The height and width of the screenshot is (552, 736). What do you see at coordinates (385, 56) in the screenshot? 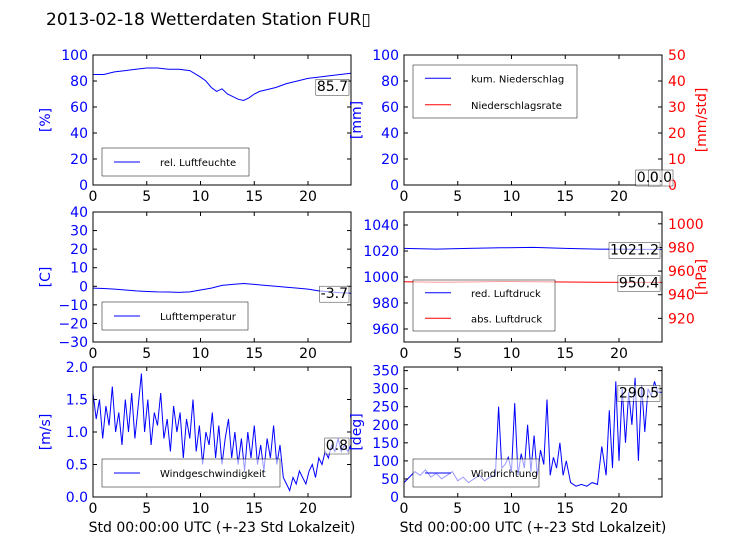
I see `y-tick-label-precip: 100` at bounding box center [385, 56].